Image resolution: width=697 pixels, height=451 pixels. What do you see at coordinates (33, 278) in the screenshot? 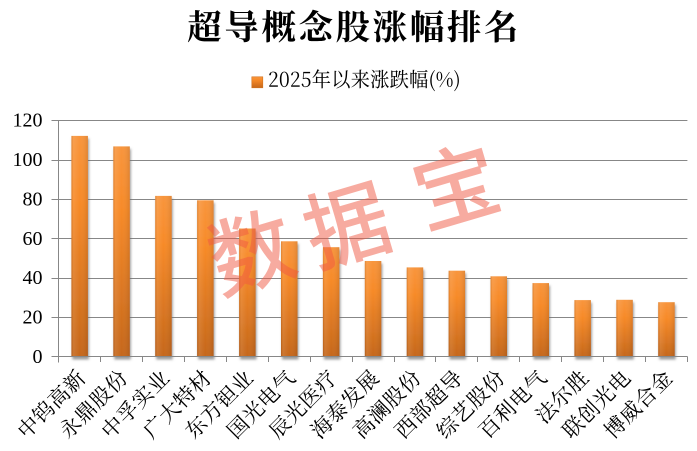
I see `svg-text: 40` at bounding box center [33, 278].